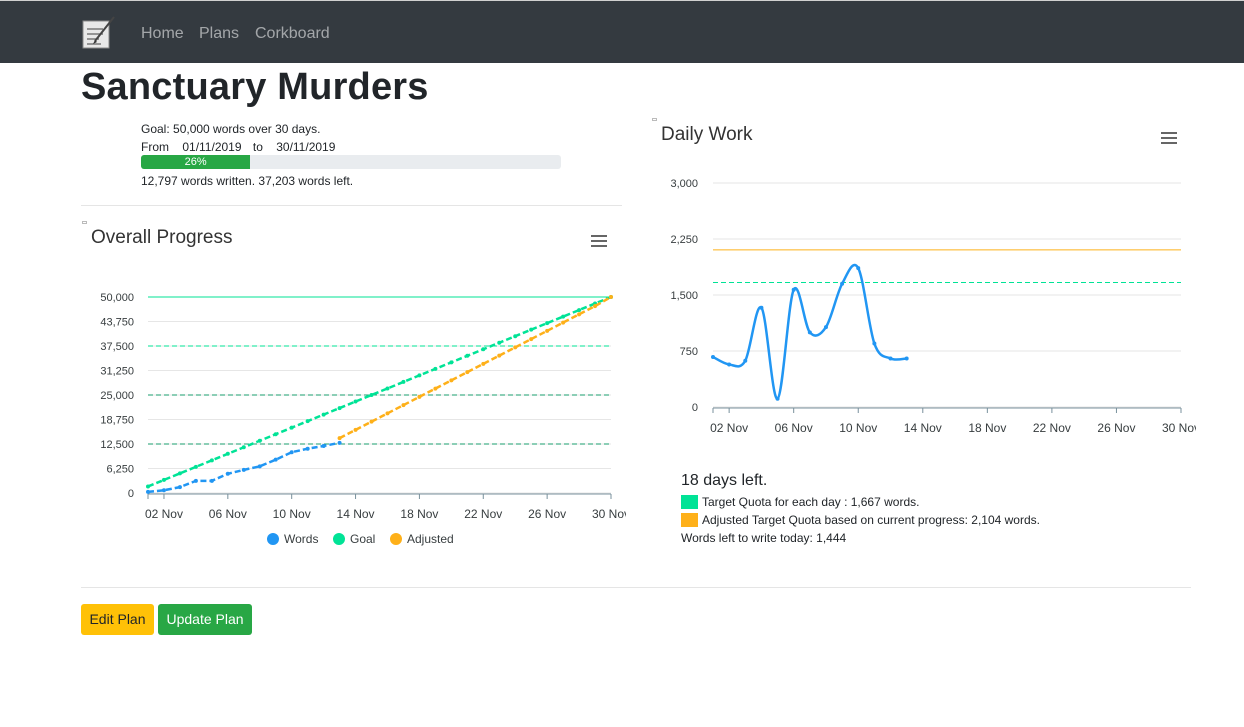 The height and width of the screenshot is (727, 1244). I want to click on nav-link-plans: Plans, so click(219, 33).